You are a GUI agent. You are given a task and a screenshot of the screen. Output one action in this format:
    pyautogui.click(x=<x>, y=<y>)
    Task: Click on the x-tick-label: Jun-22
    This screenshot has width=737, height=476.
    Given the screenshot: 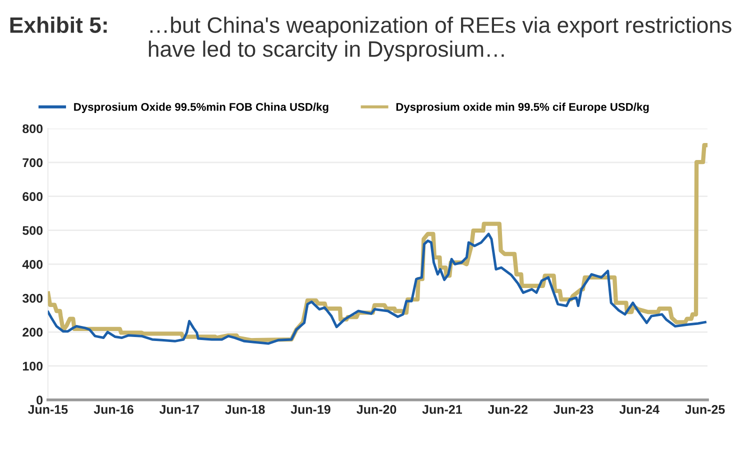 What is the action you would take?
    pyautogui.click(x=508, y=409)
    